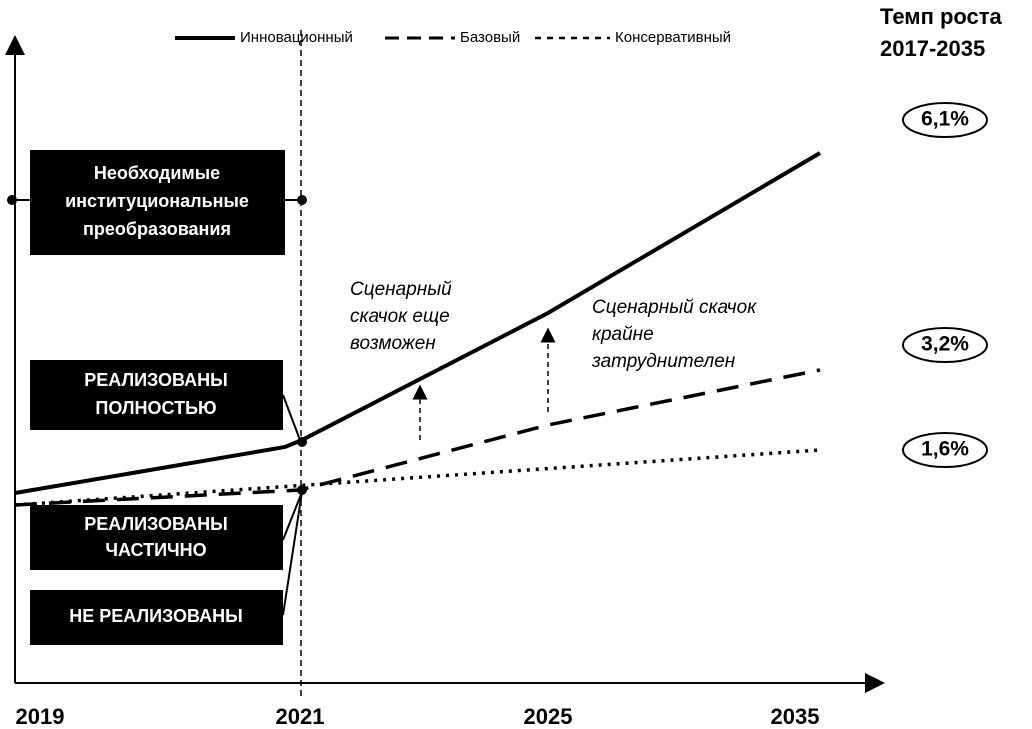 The image size is (1032, 729). Describe the element at coordinates (157, 345) in the screenshot. I see `dots` at that location.